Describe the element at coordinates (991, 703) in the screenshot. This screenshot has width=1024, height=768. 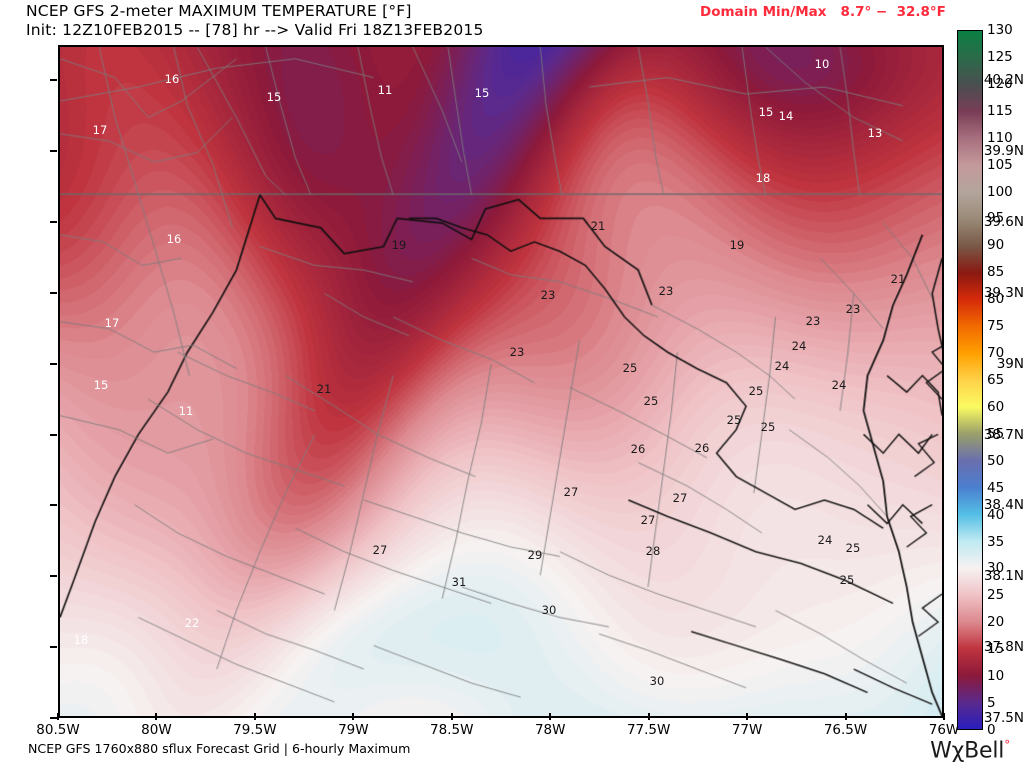
I see `colorbar-tick-5: 5` at that location.